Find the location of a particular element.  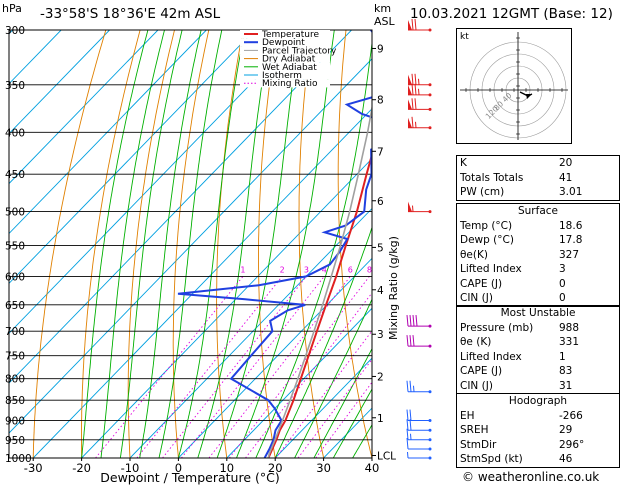

km-tick-label: 2 is located at coordinates (380, 377).